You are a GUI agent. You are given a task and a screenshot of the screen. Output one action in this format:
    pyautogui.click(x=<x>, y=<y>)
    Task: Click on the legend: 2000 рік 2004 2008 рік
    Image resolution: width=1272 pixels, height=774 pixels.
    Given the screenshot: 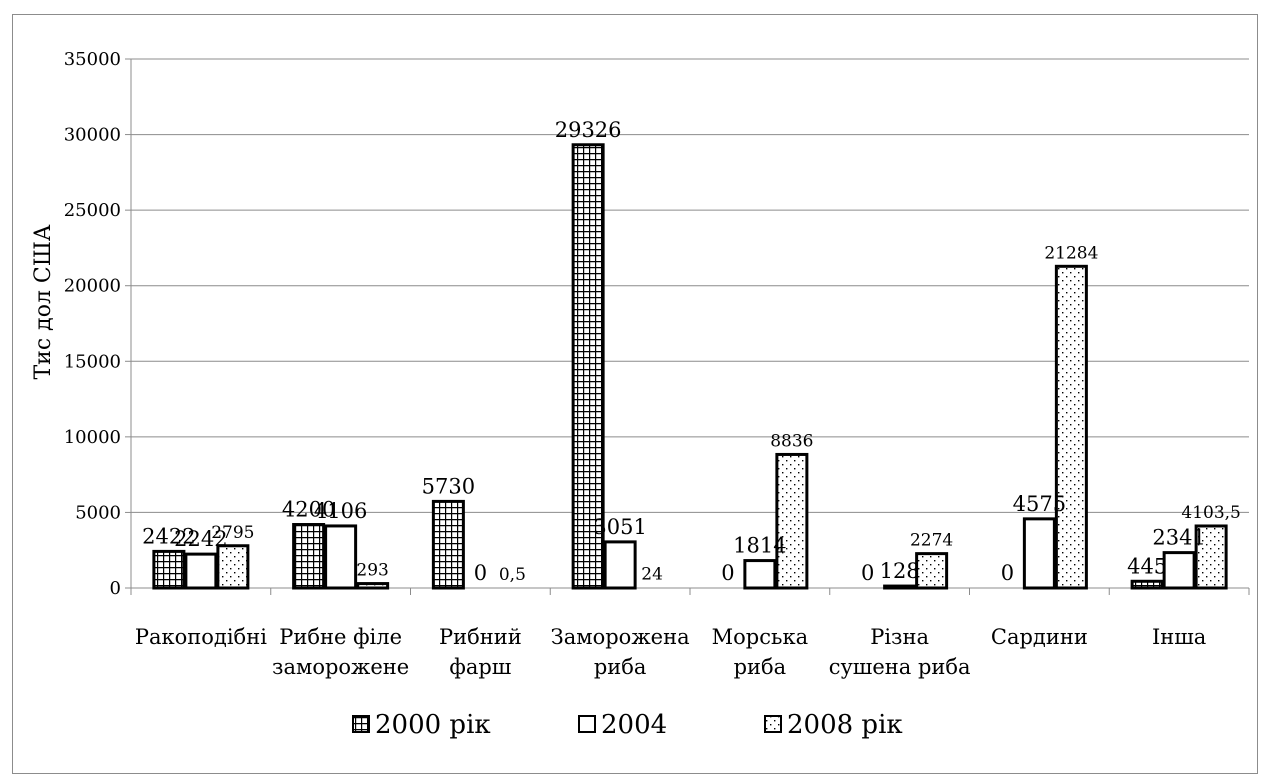 What is the action you would take?
    pyautogui.click(x=627, y=725)
    